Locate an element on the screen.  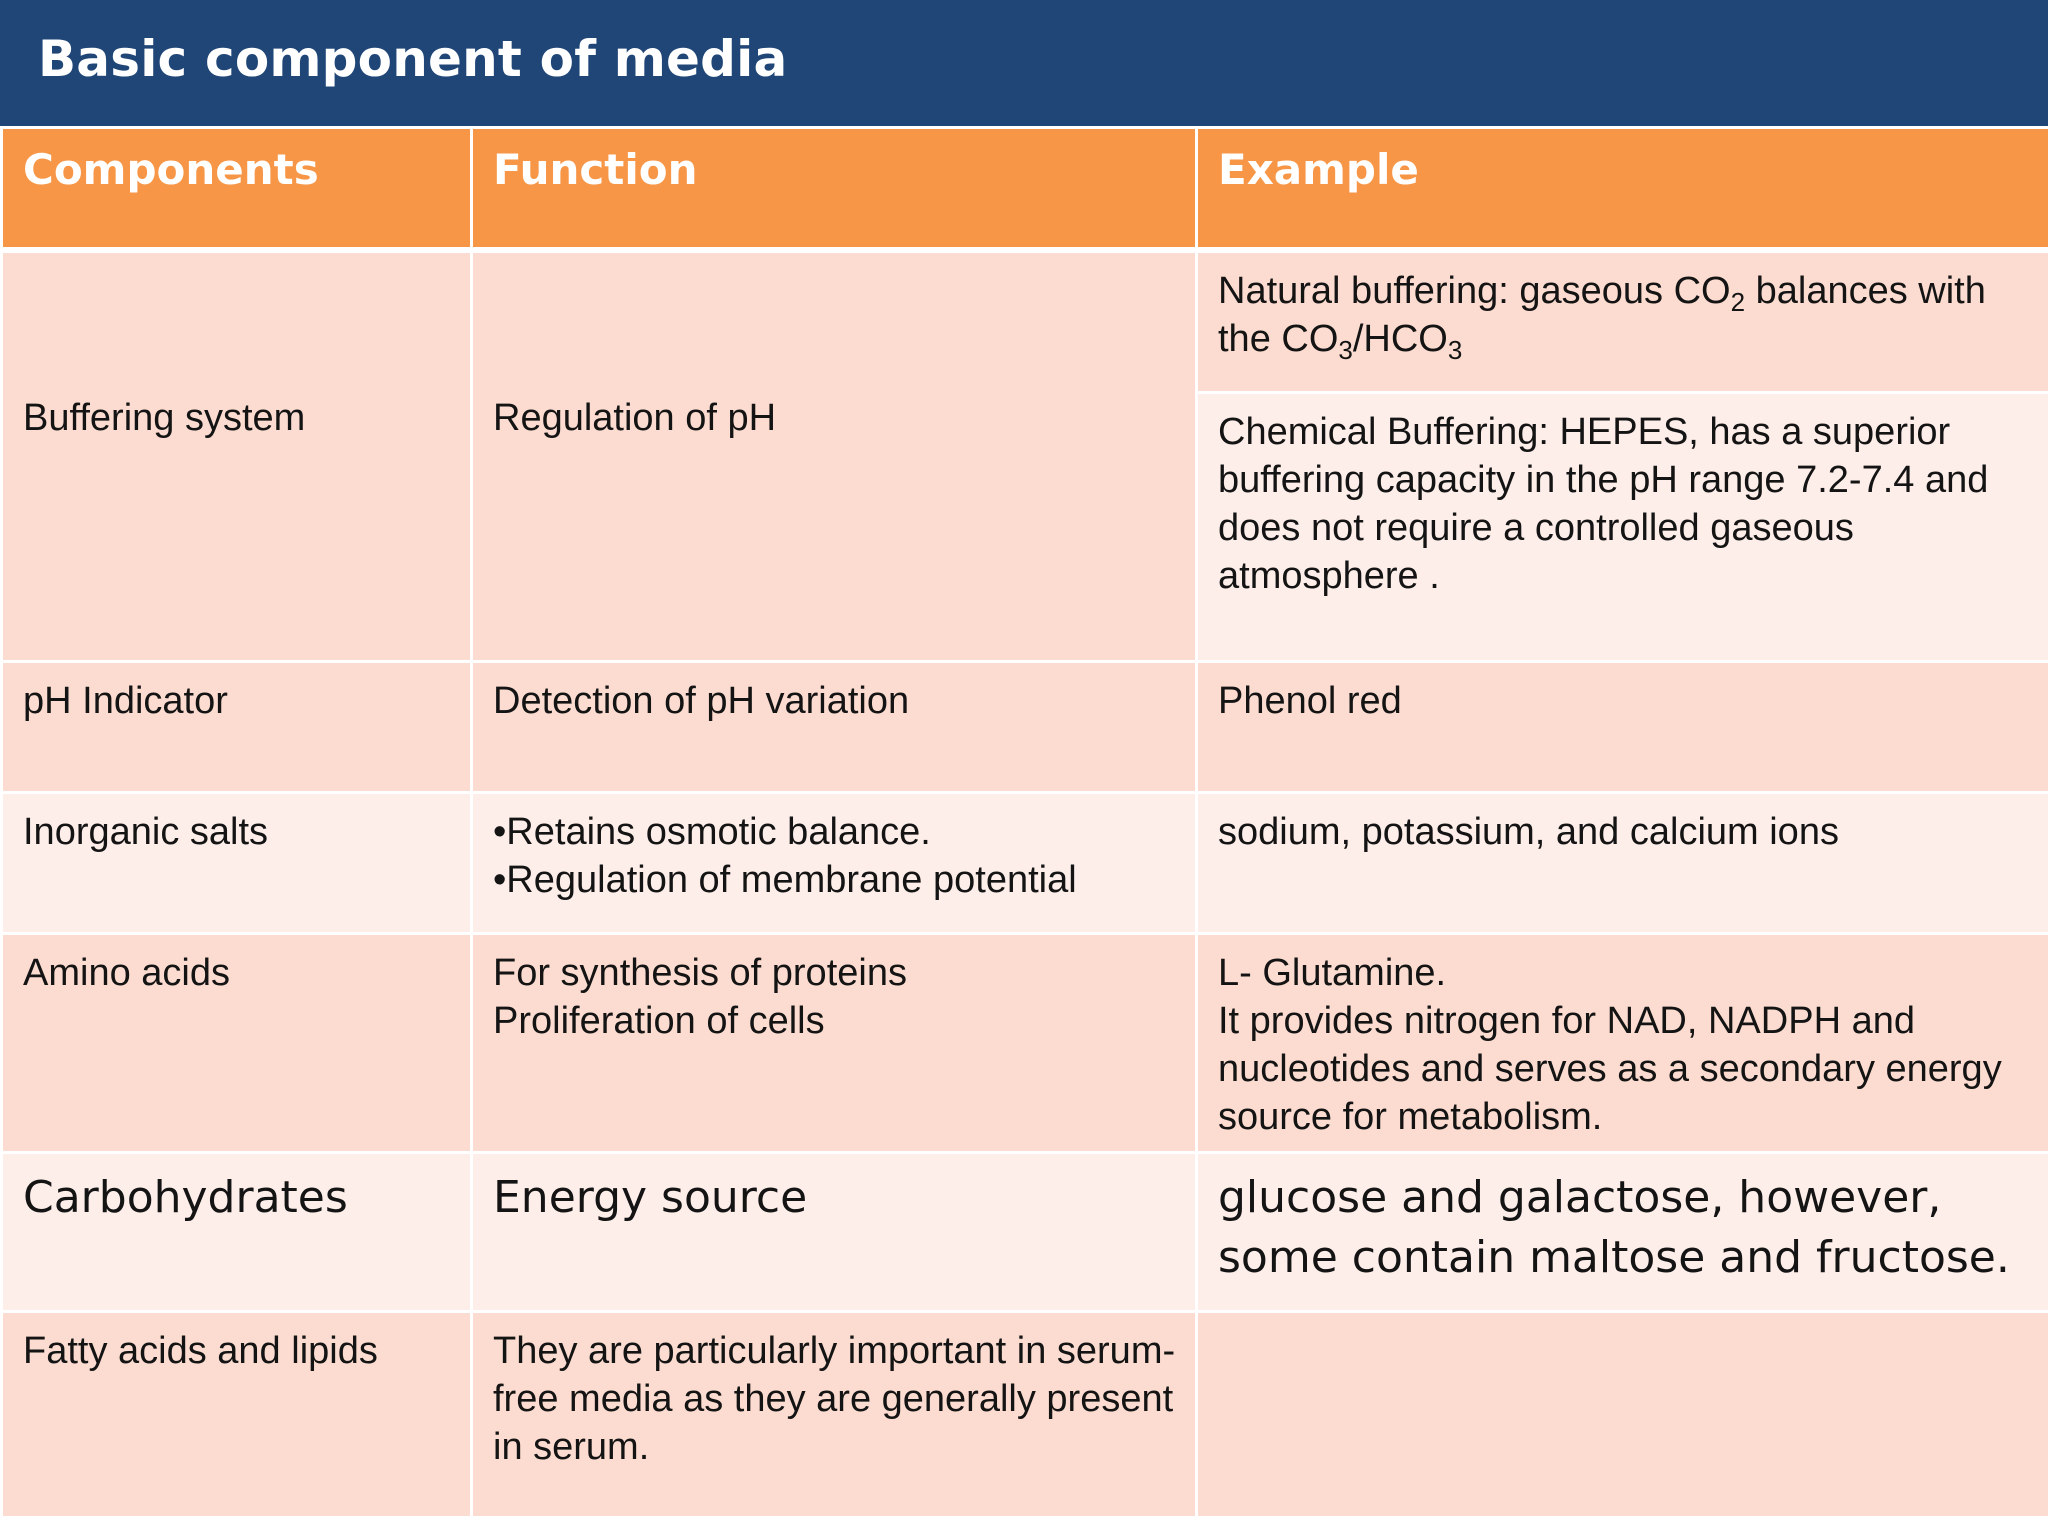
function-buffering: Regulation of pH is located at coordinates (635, 418).